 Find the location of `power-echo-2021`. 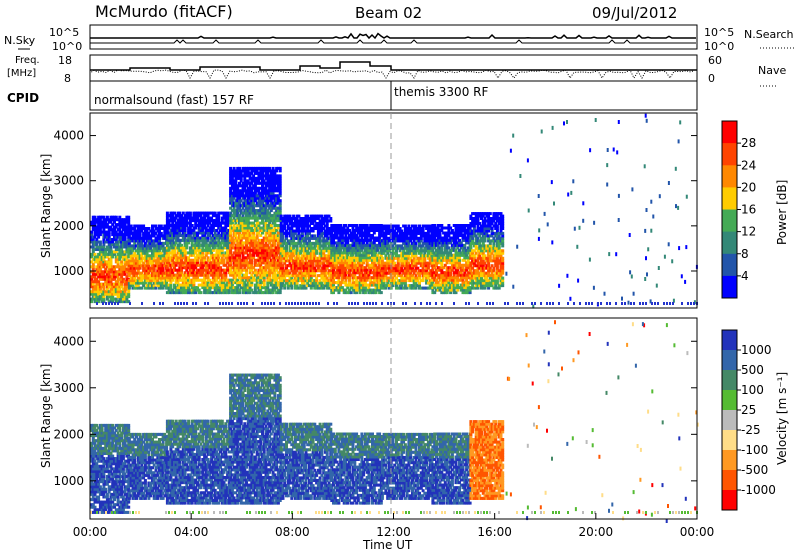

power-echo-2021 is located at coordinates (226, 216).